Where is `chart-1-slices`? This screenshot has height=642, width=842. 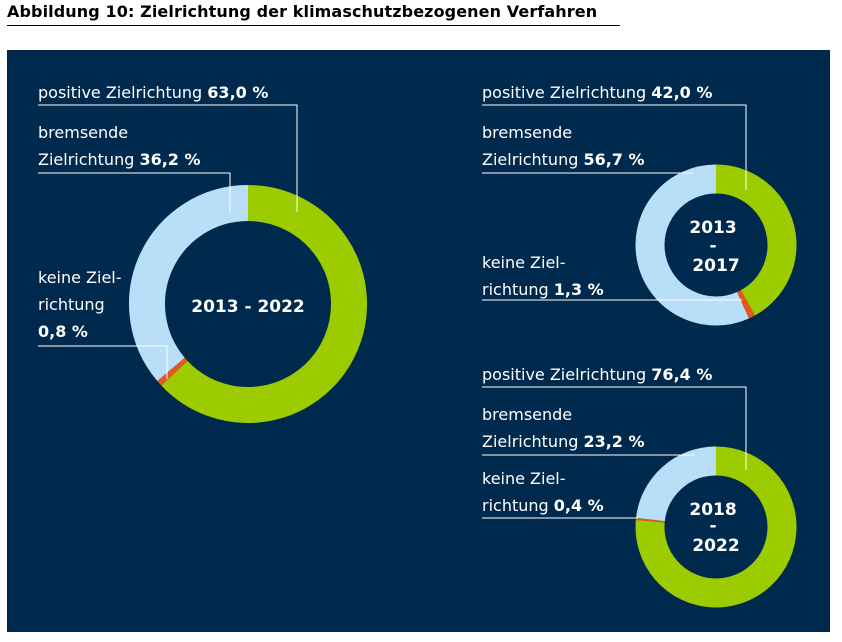 chart-1-slices is located at coordinates (248, 304).